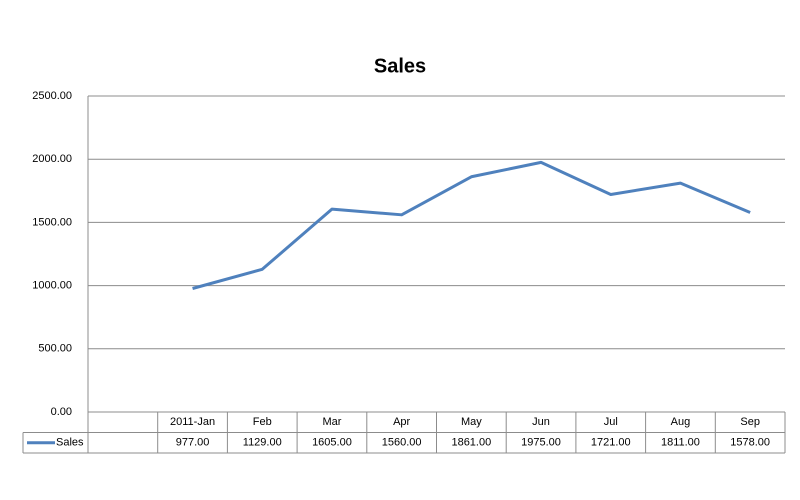  Describe the element at coordinates (400, 66) in the screenshot. I see `chart-title: Sales` at that location.